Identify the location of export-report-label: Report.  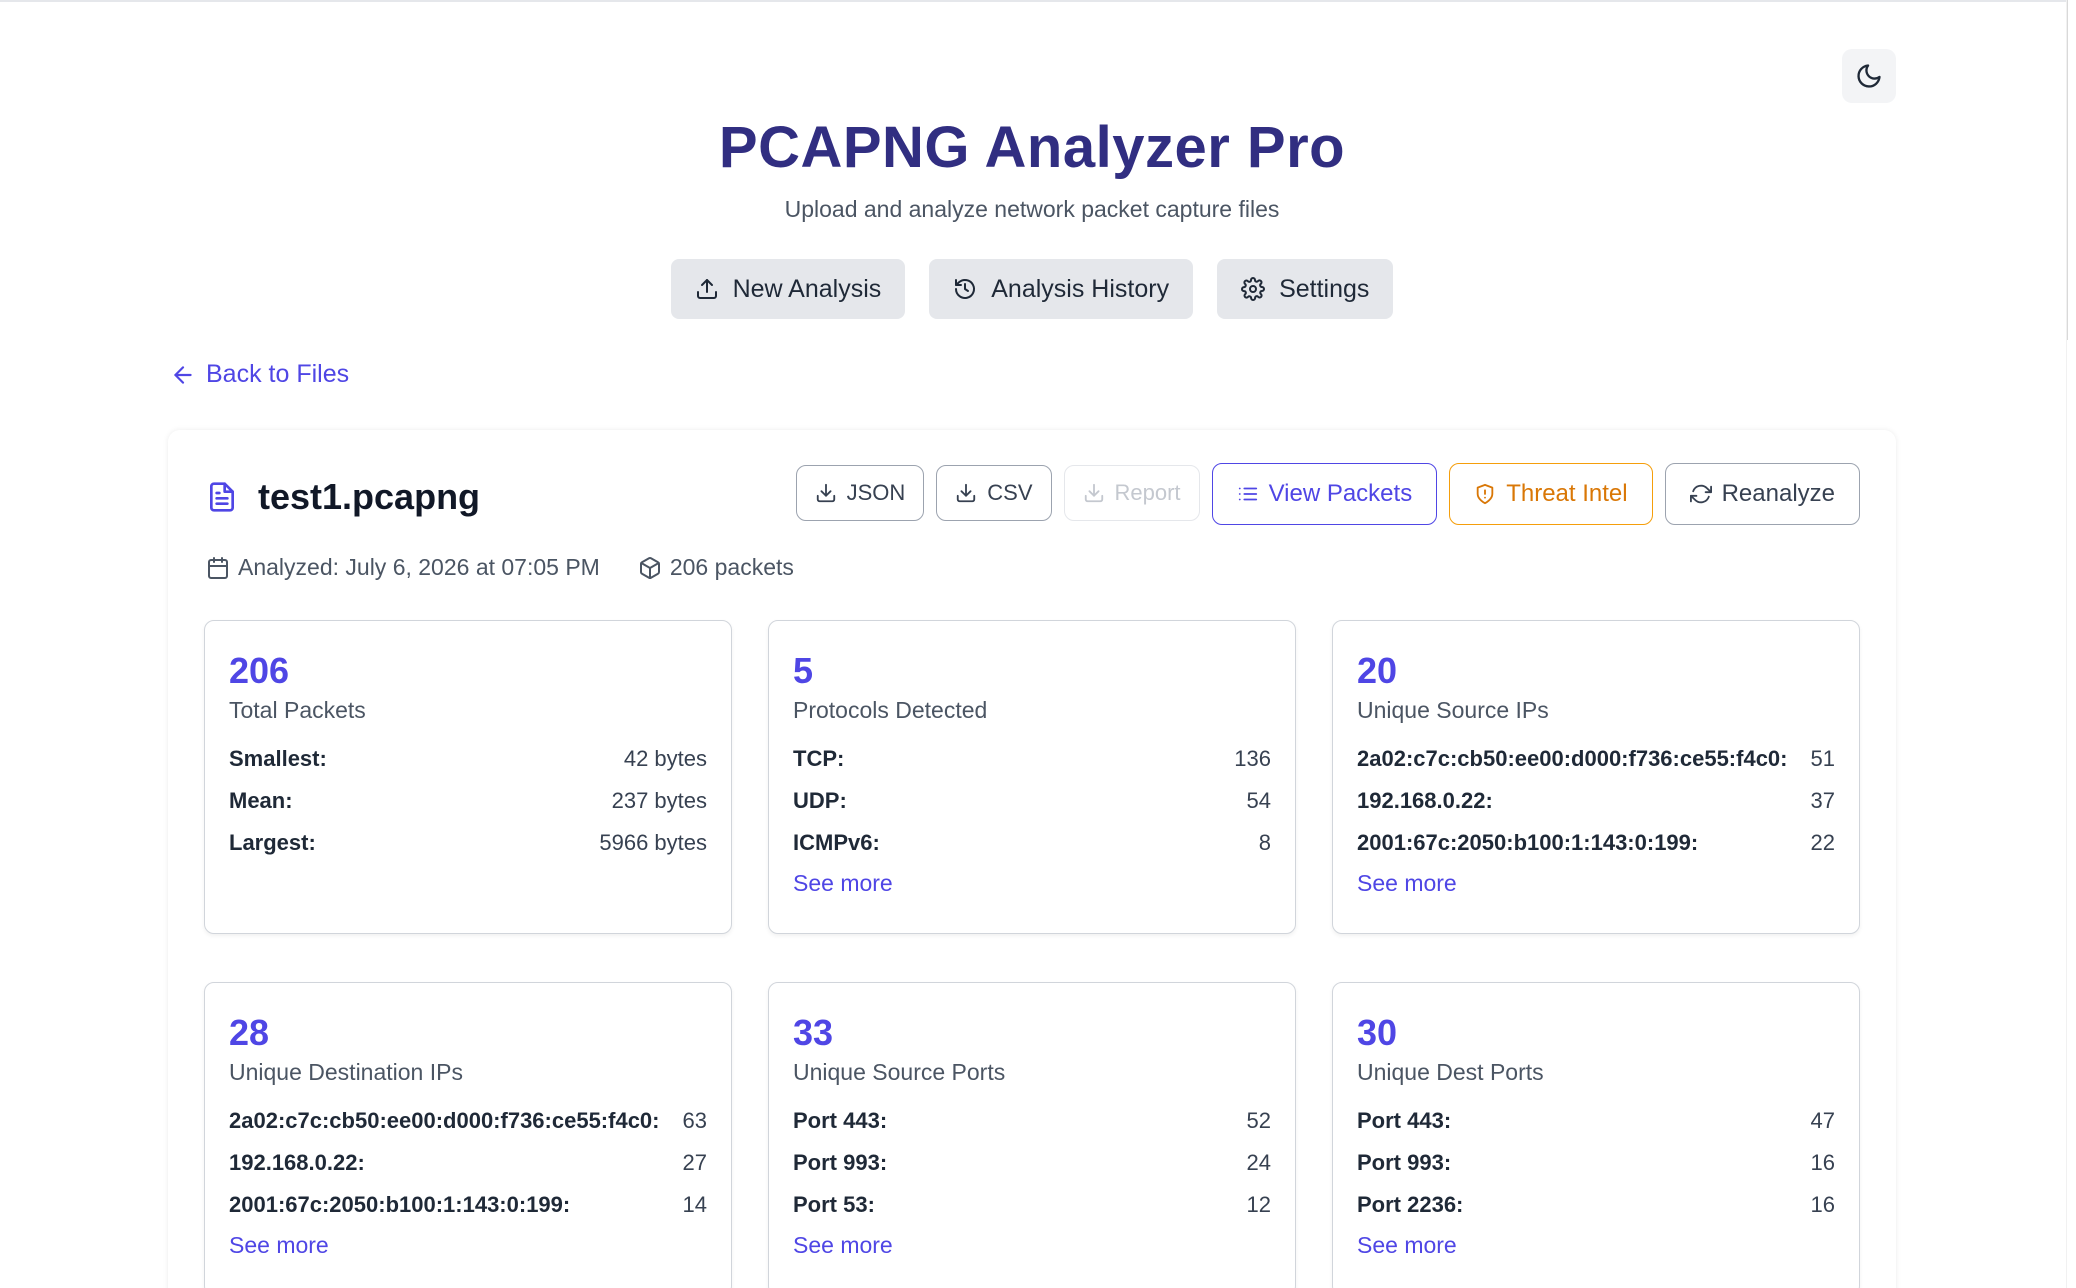
(1147, 492).